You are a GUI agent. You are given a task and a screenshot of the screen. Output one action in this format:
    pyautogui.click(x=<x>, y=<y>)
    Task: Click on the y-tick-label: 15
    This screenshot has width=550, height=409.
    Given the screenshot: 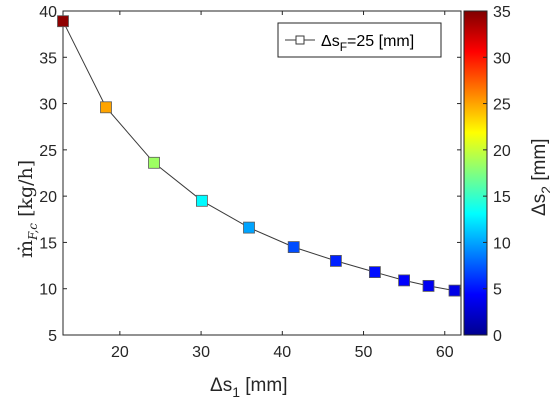 What is the action you would take?
    pyautogui.click(x=48, y=243)
    